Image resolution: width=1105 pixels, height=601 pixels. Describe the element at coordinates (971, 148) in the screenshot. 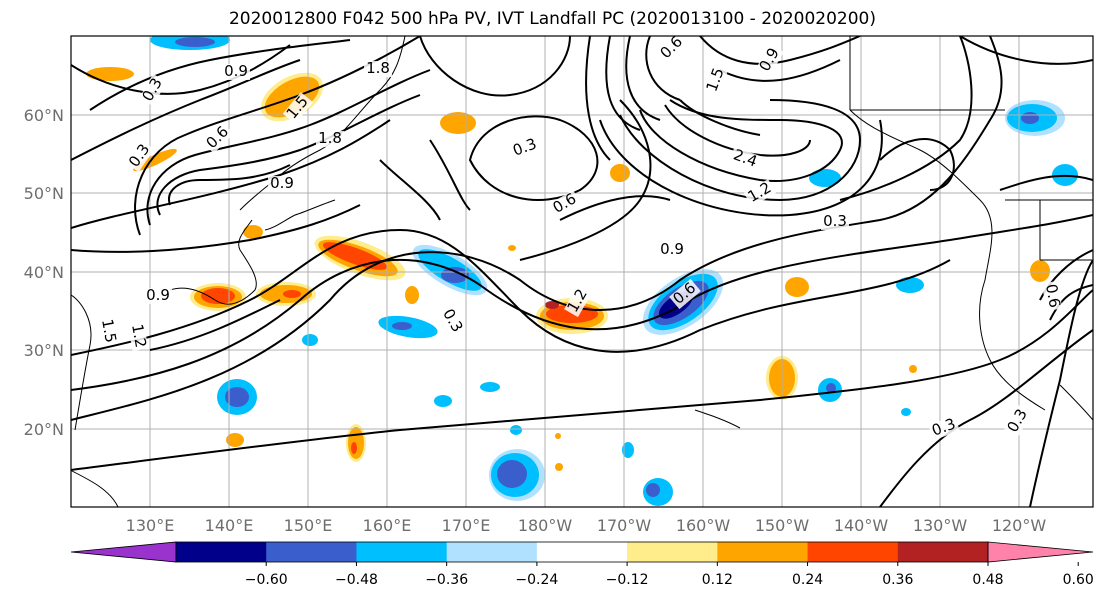

I see `country-borders` at that location.